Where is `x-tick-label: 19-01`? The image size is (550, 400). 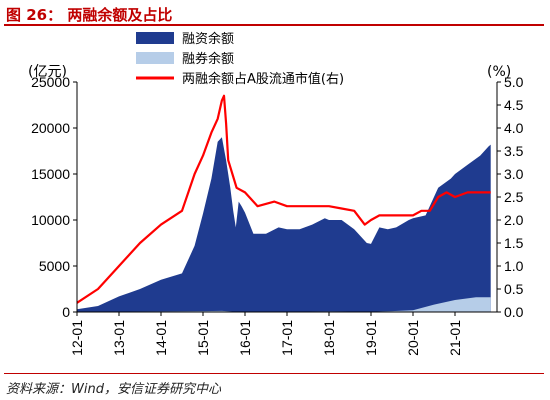 x-tick-label: 19-01 is located at coordinates (371, 338).